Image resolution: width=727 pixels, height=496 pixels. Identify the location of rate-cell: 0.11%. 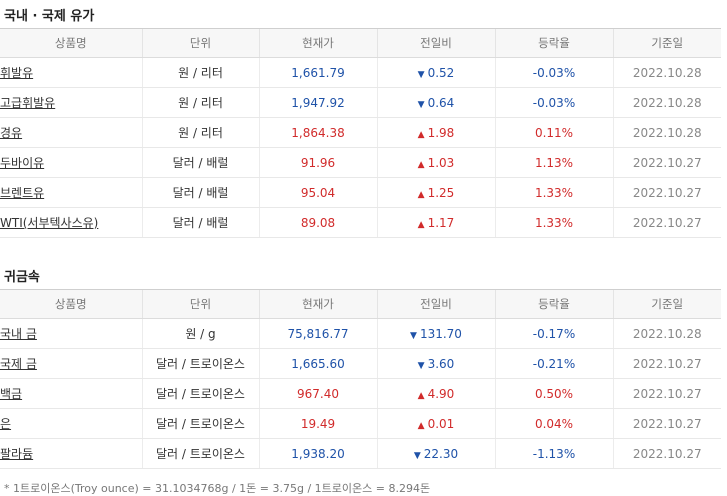
(553, 132).